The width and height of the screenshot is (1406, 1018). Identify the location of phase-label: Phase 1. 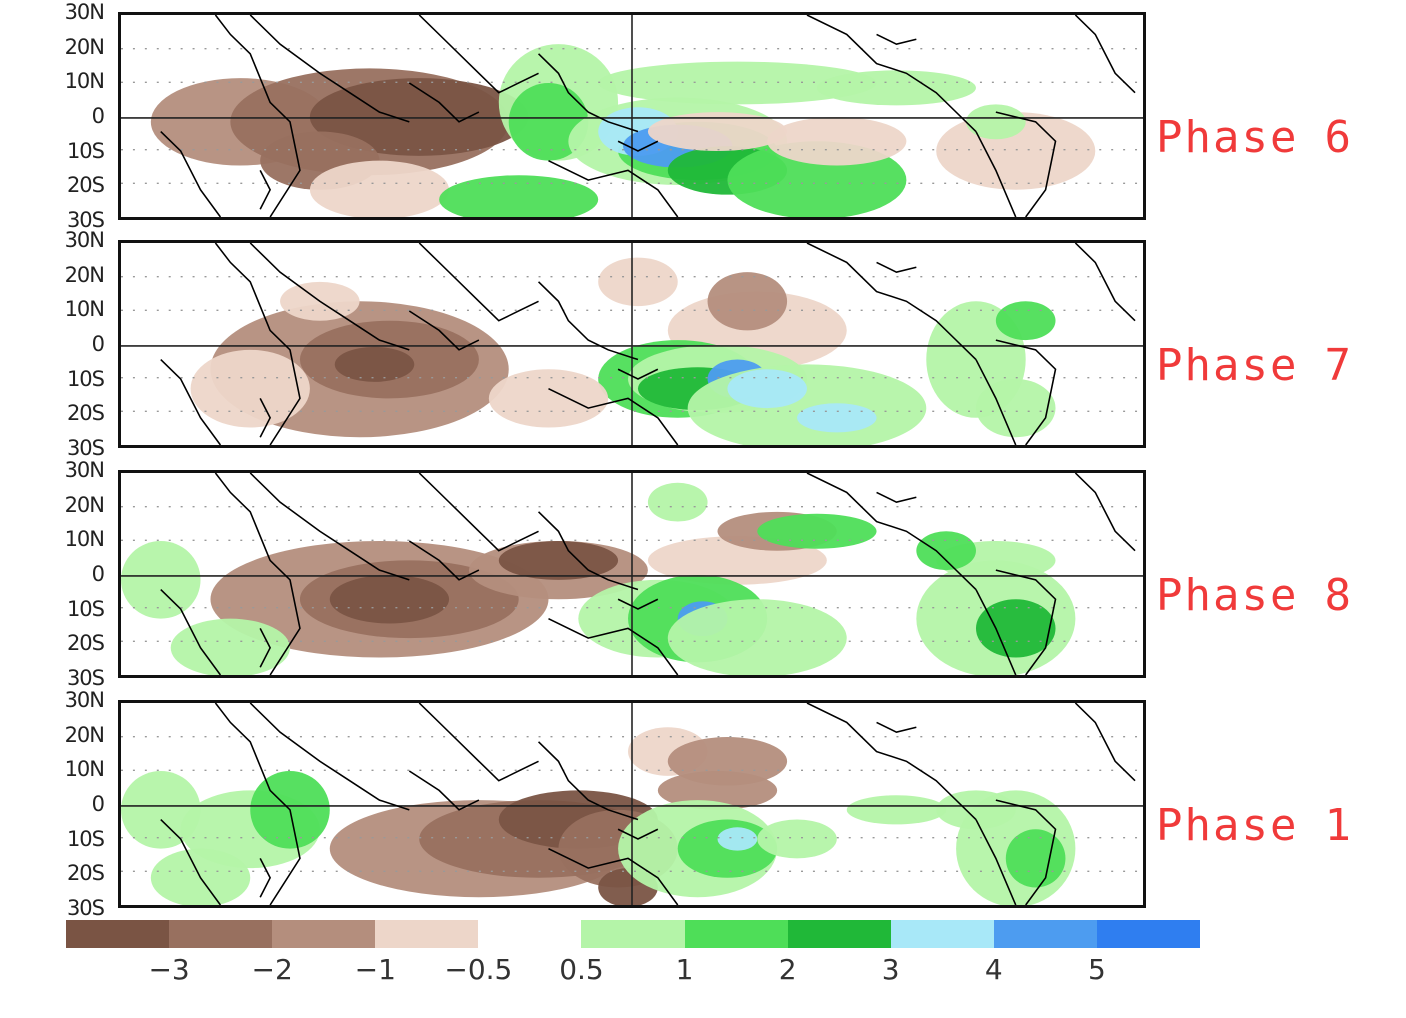
(1254, 826).